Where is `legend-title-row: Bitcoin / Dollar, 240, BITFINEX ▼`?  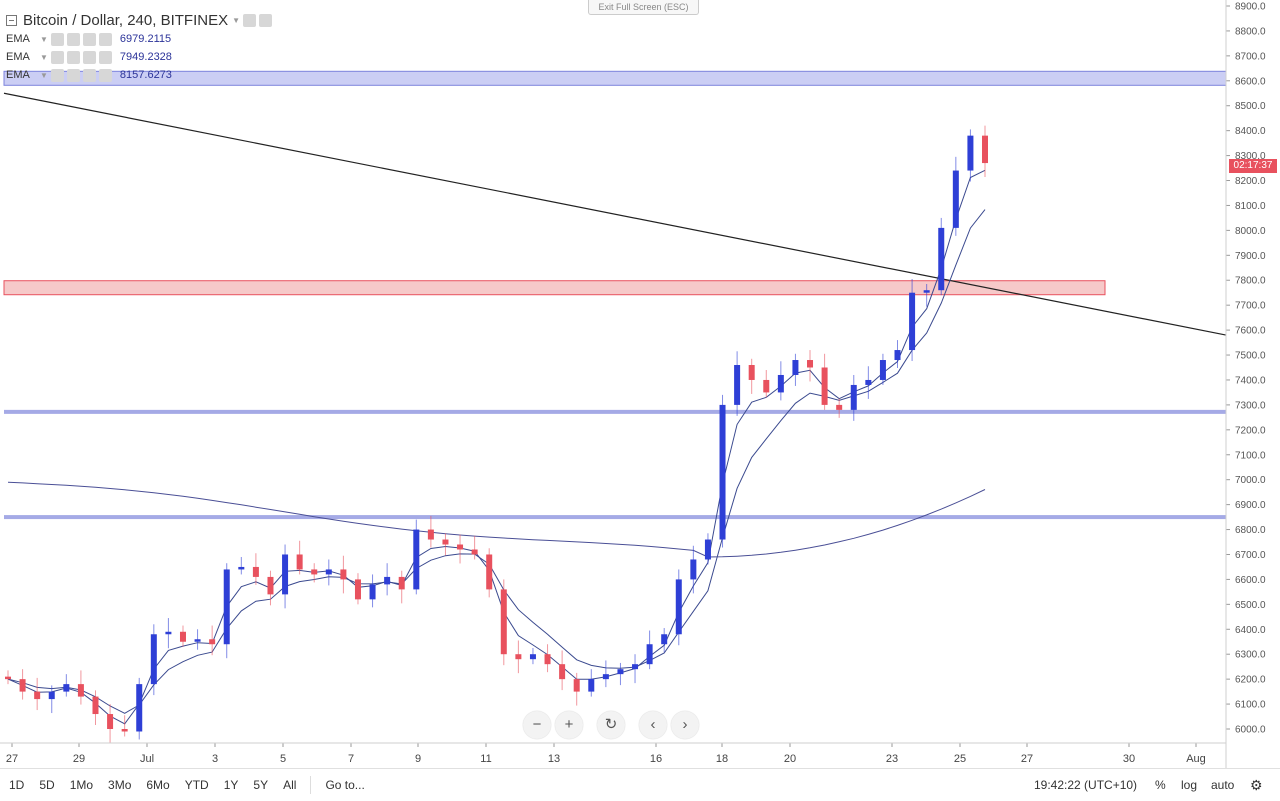 legend-title-row: Bitcoin / Dollar, 240, BITFINEX ▼ is located at coordinates (139, 20).